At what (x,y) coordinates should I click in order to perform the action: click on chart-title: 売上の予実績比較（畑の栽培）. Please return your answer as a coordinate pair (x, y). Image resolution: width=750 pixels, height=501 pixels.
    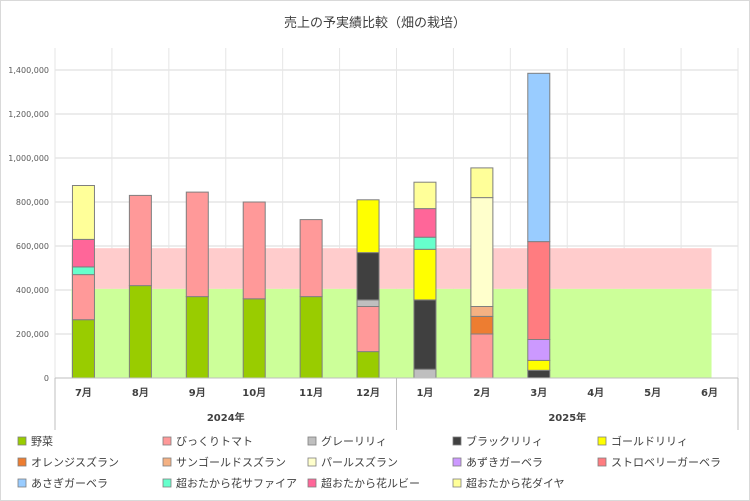
    Looking at the image, I should click on (374, 23).